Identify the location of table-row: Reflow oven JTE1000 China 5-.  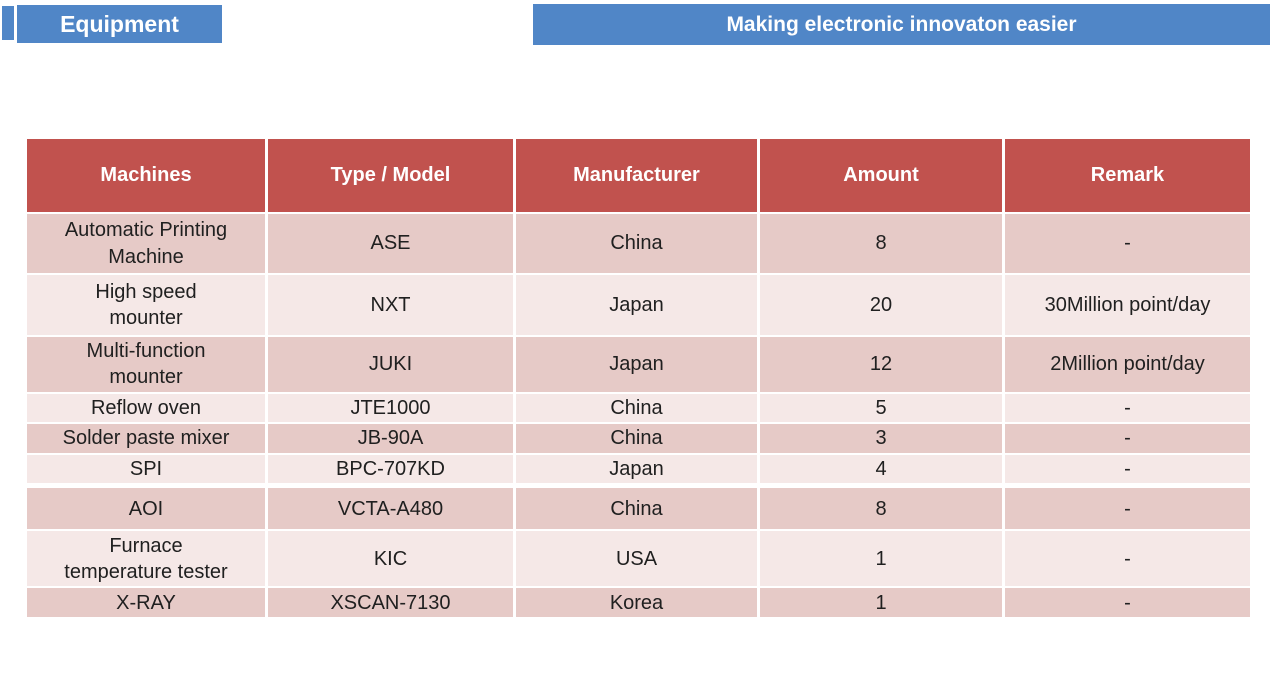
(638, 408).